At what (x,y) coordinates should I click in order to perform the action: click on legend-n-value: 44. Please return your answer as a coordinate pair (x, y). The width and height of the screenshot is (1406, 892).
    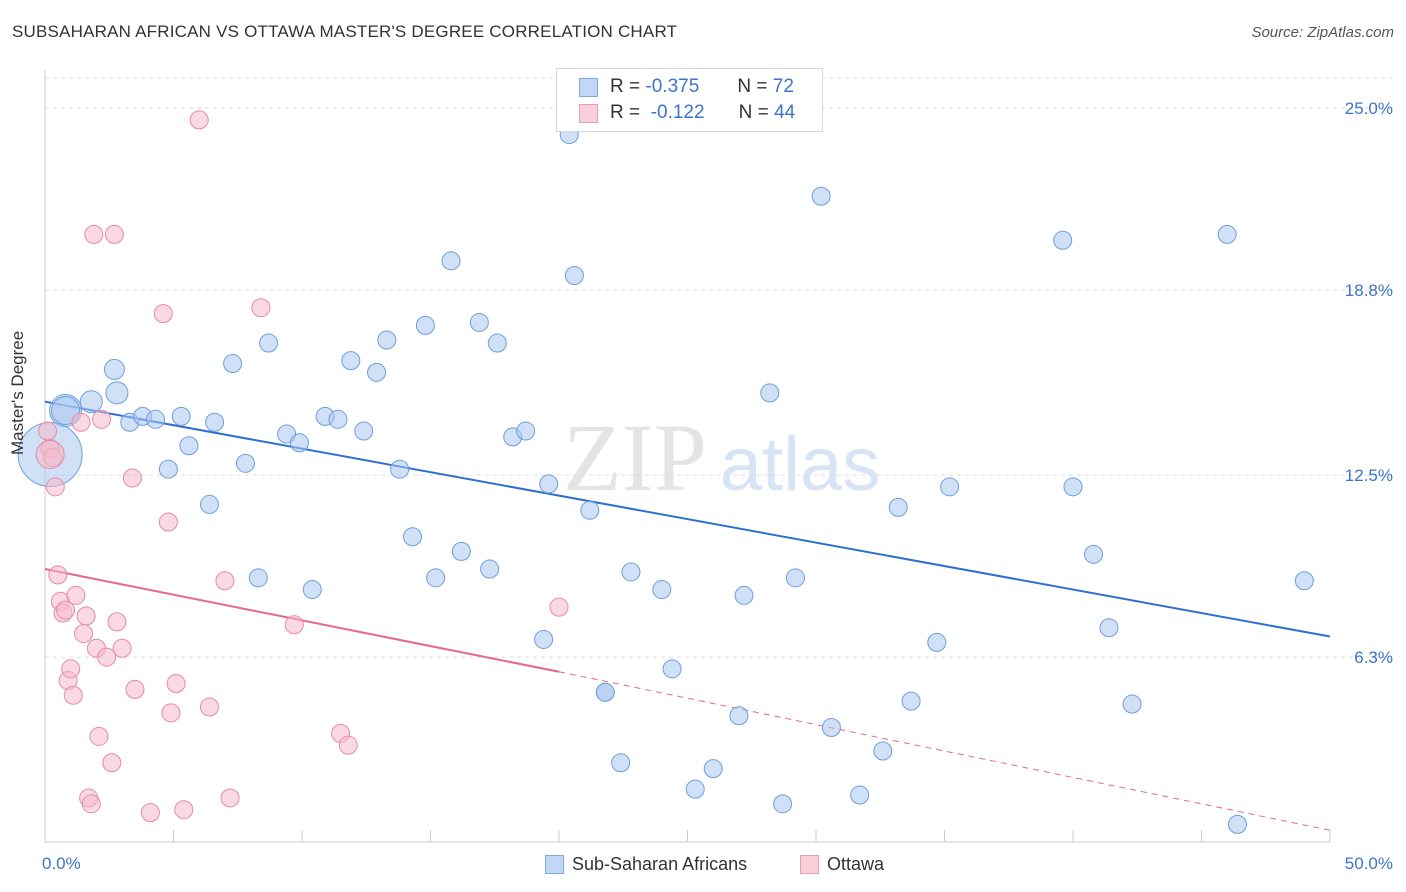
    Looking at the image, I should click on (785, 112).